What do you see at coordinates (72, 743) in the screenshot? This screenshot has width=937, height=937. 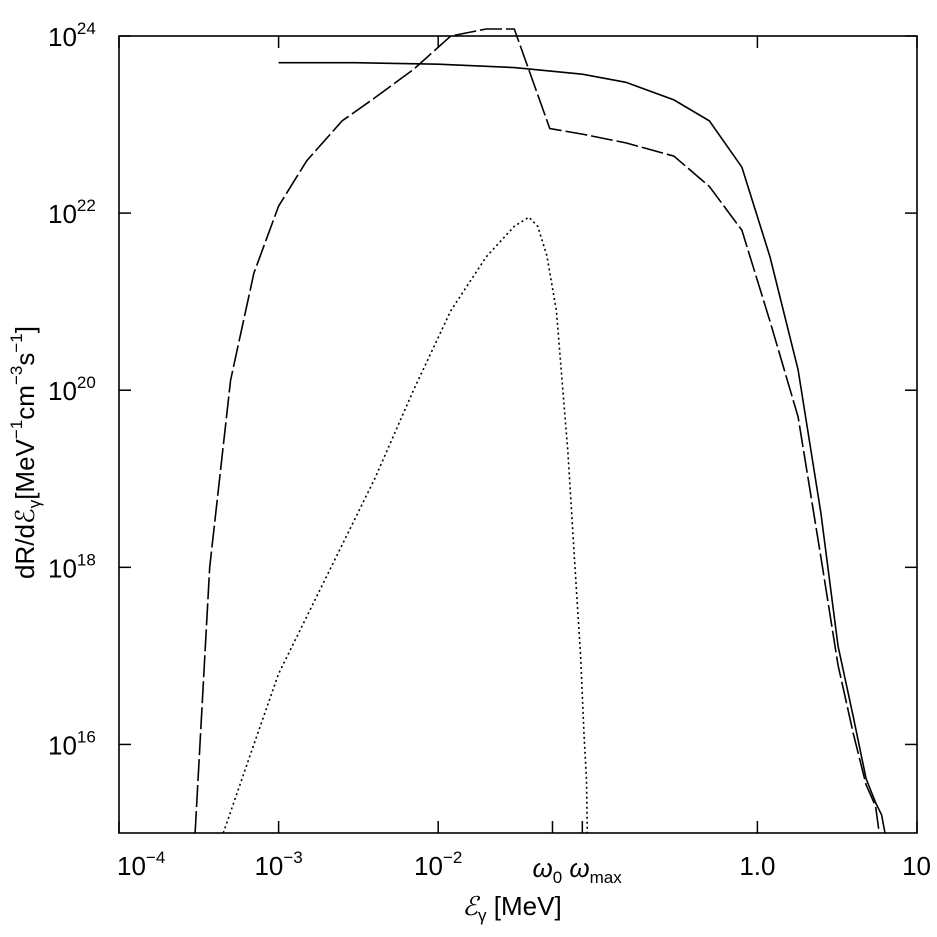 I see `y-tick-label: 1016` at bounding box center [72, 743].